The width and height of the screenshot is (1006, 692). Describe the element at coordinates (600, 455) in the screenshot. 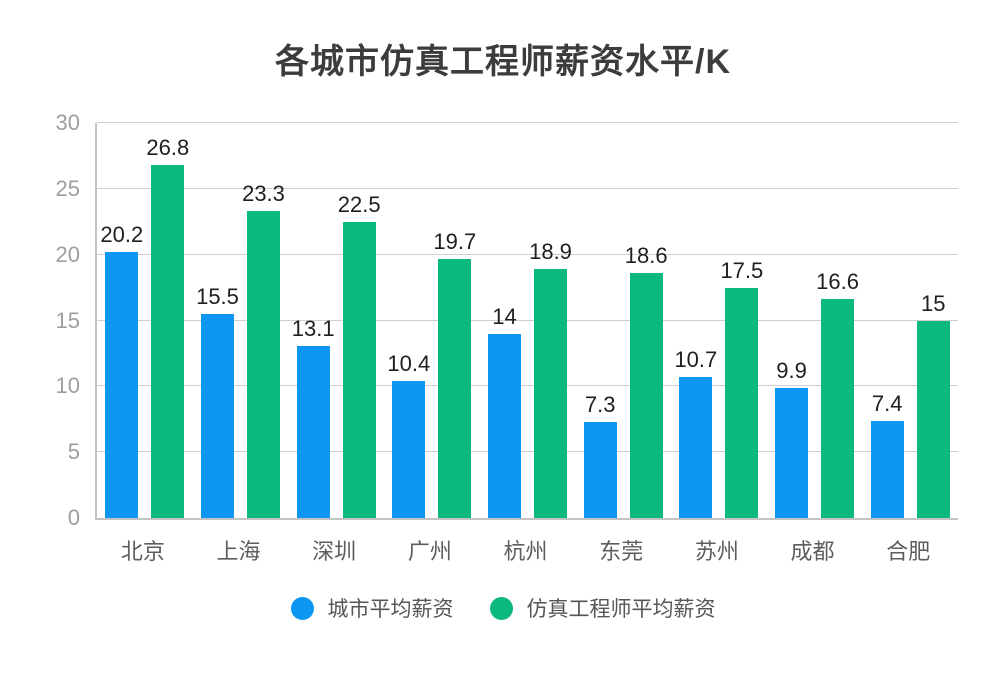

I see `bar-city-average-6: 7.3` at that location.